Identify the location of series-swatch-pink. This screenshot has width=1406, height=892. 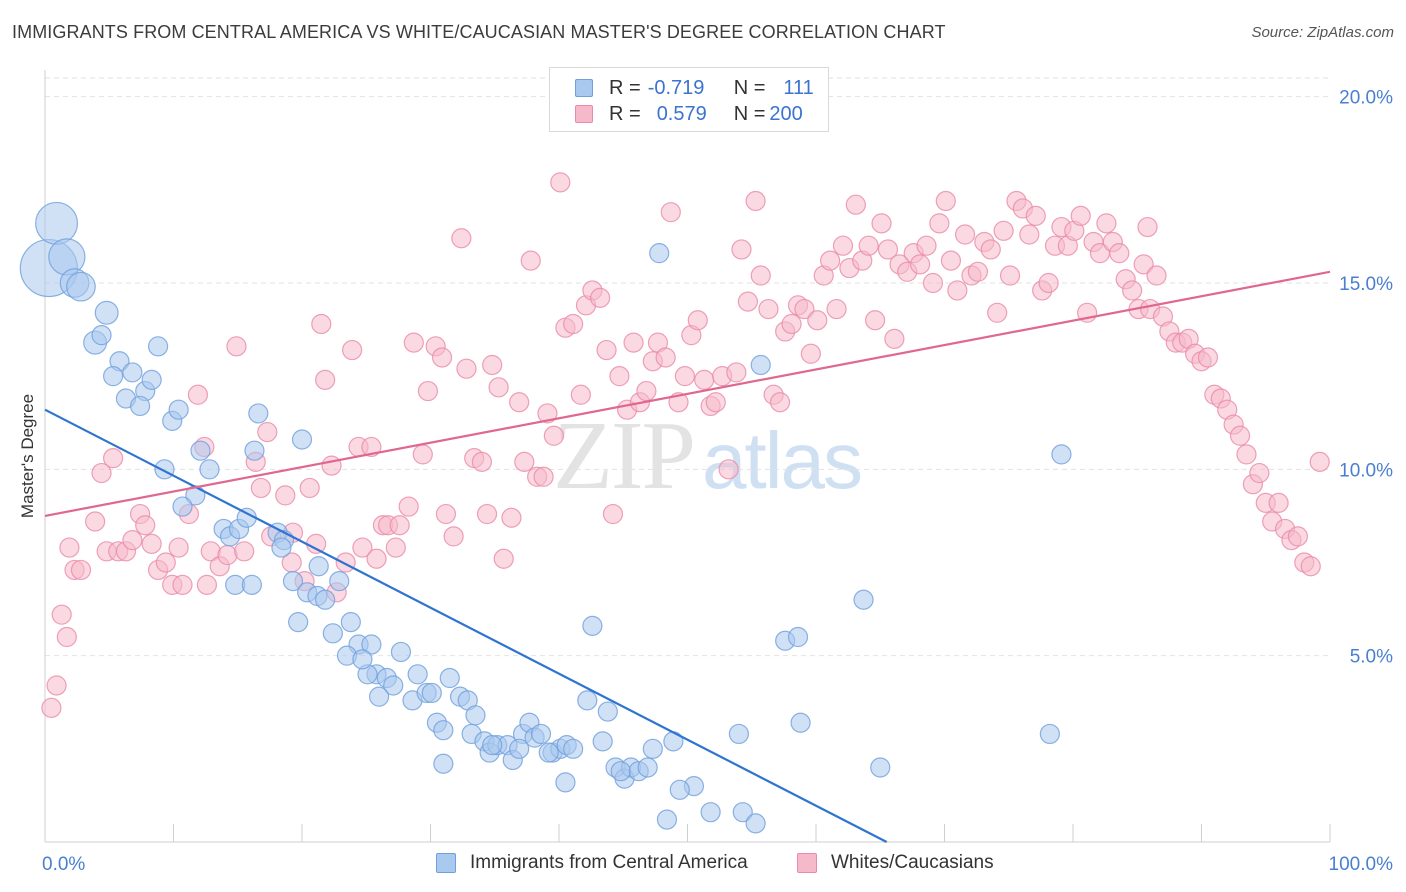
(807, 863).